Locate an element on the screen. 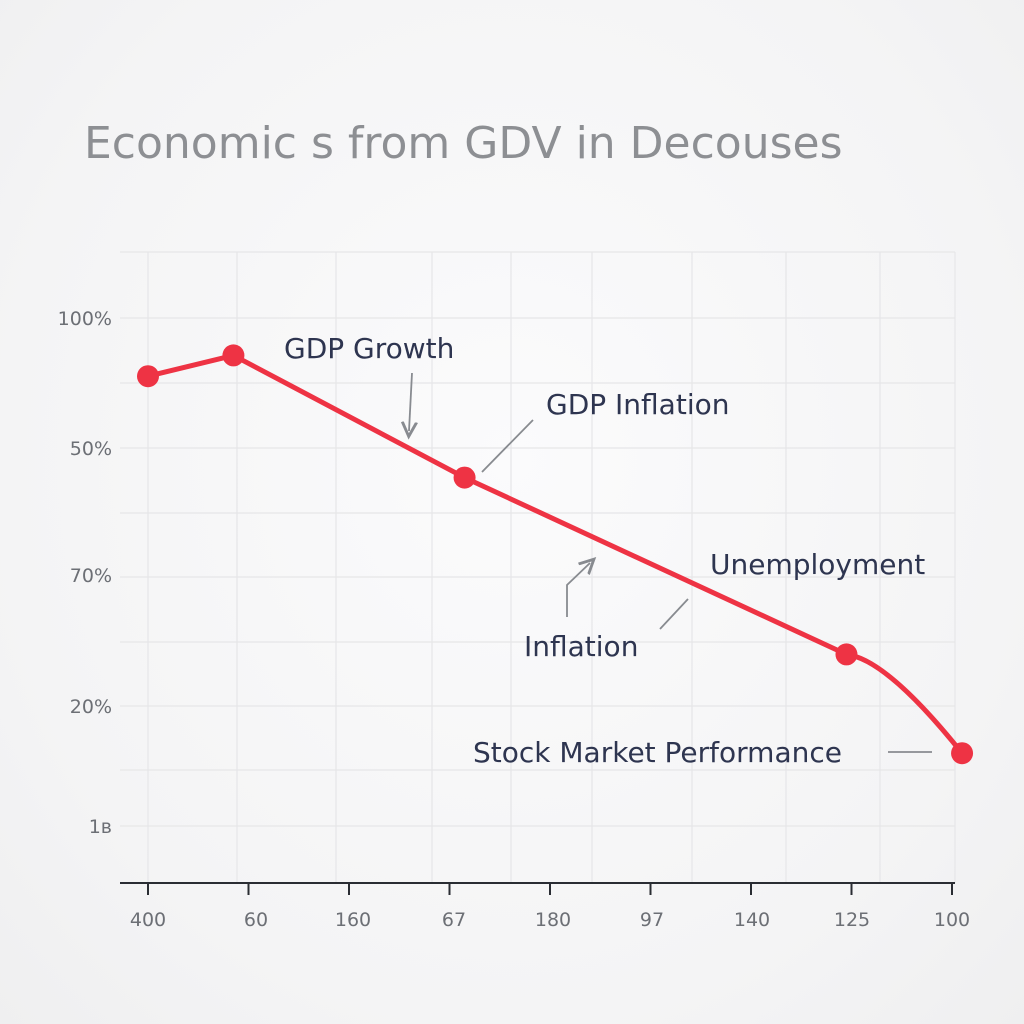 This screenshot has width=1024, height=1024. annotation-gdp-inflation: GDP Inflation is located at coordinates (637, 404).